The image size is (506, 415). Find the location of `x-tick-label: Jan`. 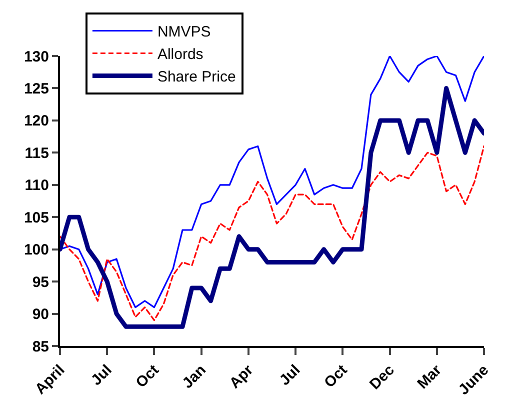

x-tick-label: Jan is located at coordinates (194, 377).